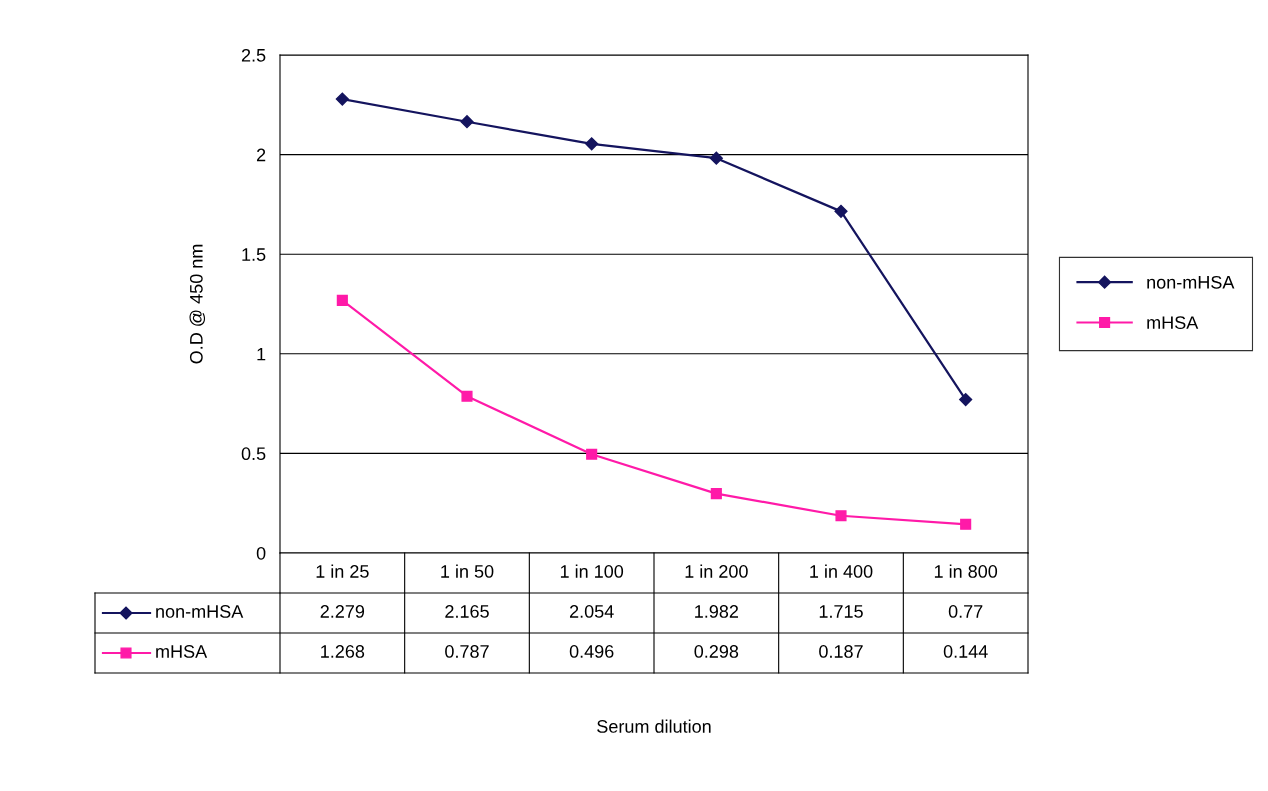  I want to click on data-label: 0.144, so click(965, 651).